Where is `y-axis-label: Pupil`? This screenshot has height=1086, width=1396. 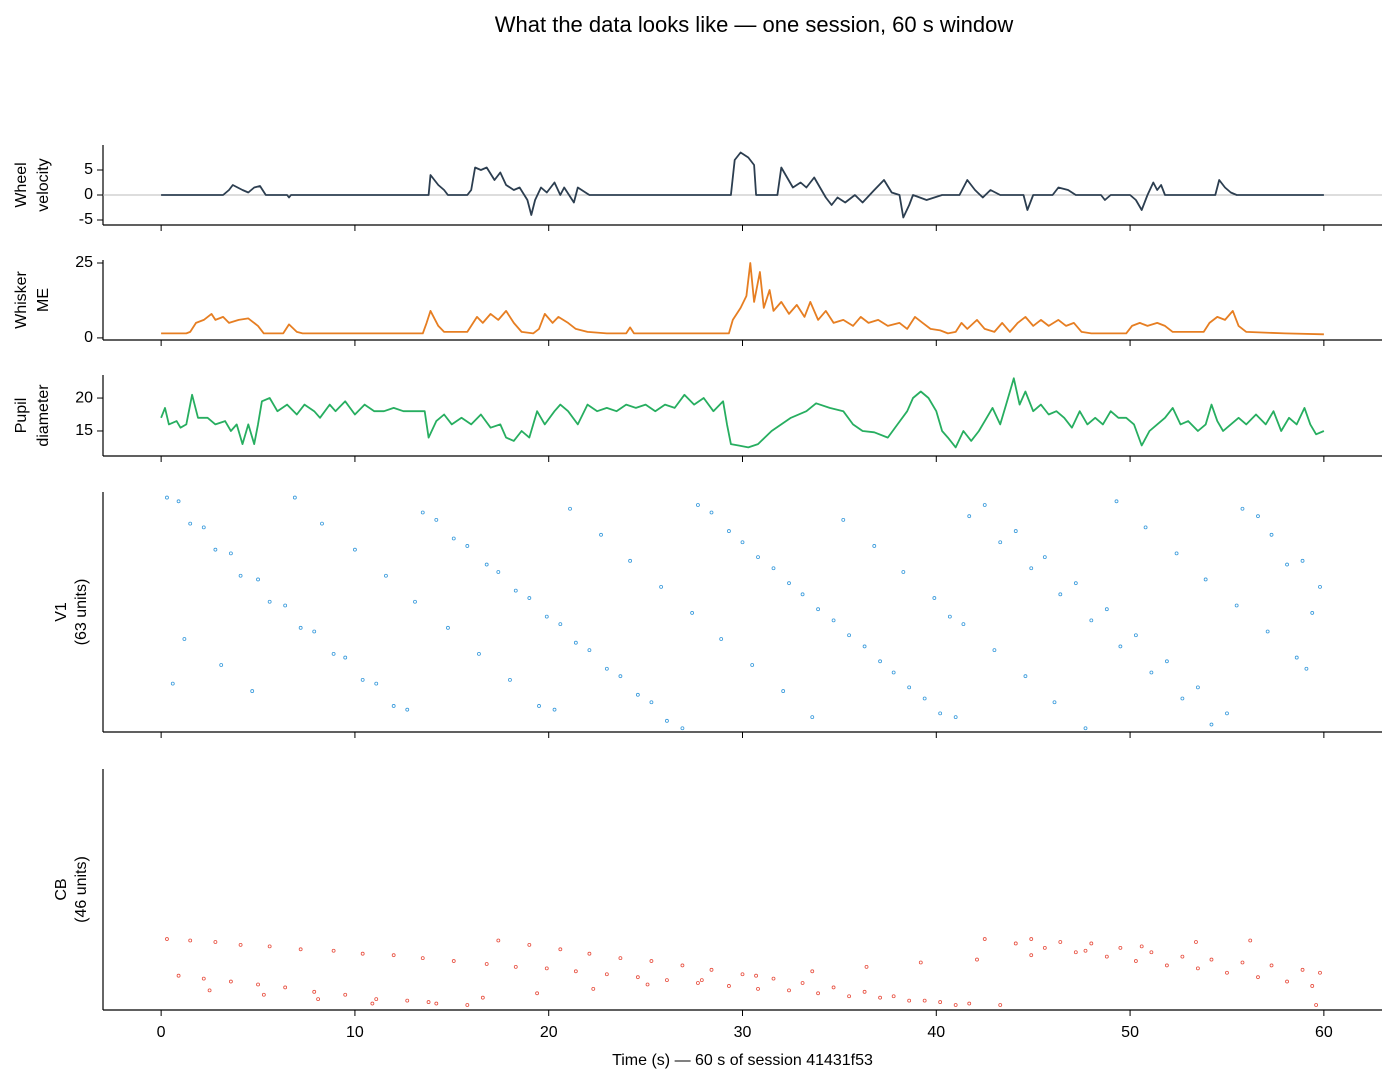 y-axis-label: Pupil is located at coordinates (21, 416).